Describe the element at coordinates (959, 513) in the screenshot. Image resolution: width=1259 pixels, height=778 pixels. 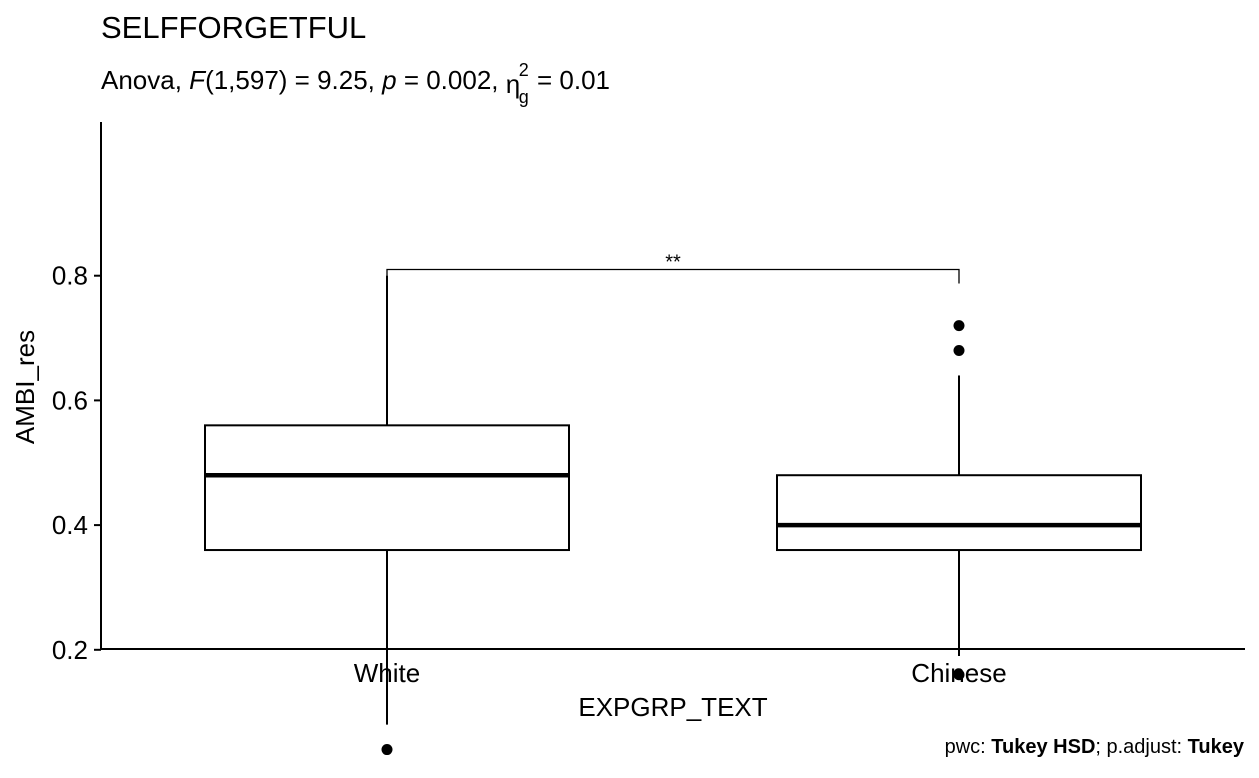
I see `chinese-box` at that location.